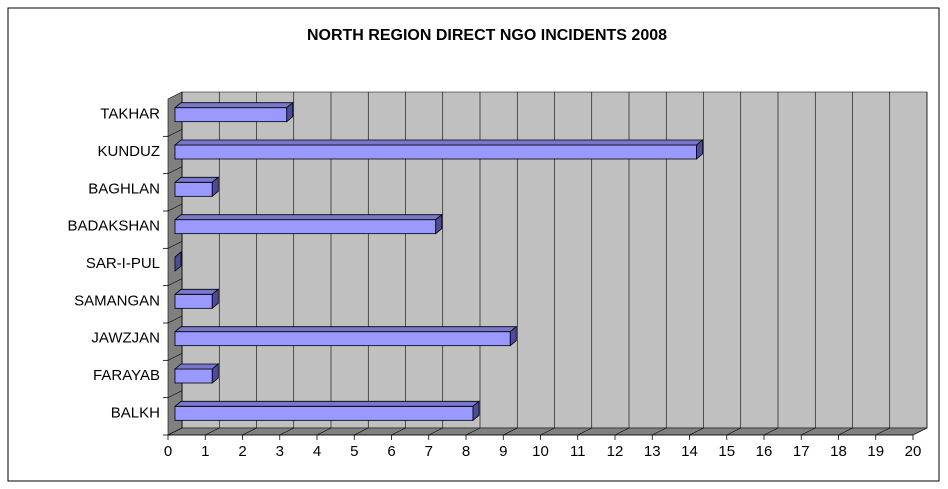 The width and height of the screenshot is (948, 489). What do you see at coordinates (205, 451) in the screenshot?
I see `x-tick-label: 1` at bounding box center [205, 451].